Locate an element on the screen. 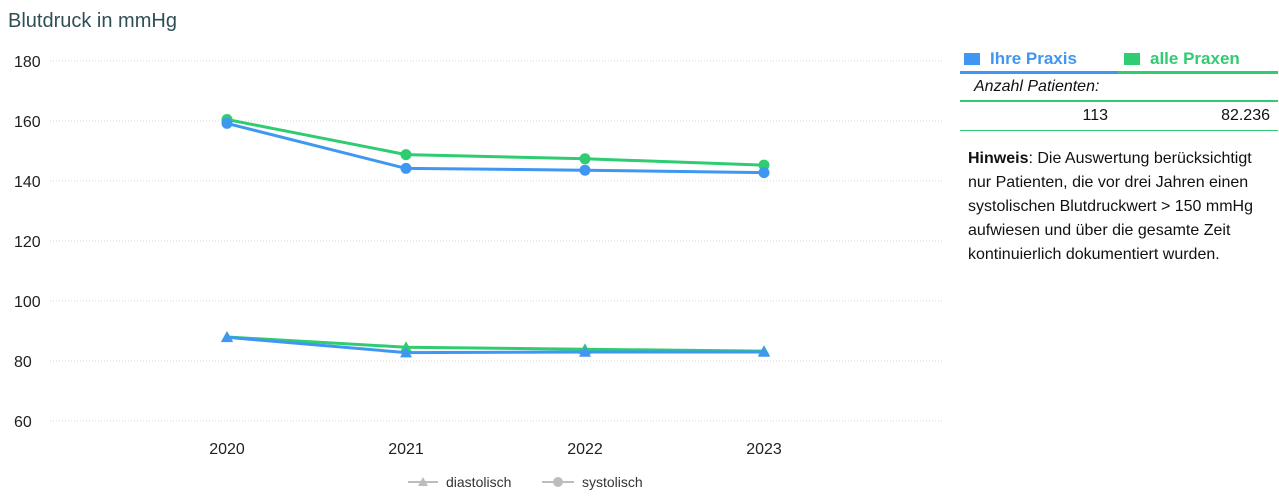 This screenshot has width=1279, height=496. all-practices-header: alle Praxen is located at coordinates (1198, 60).